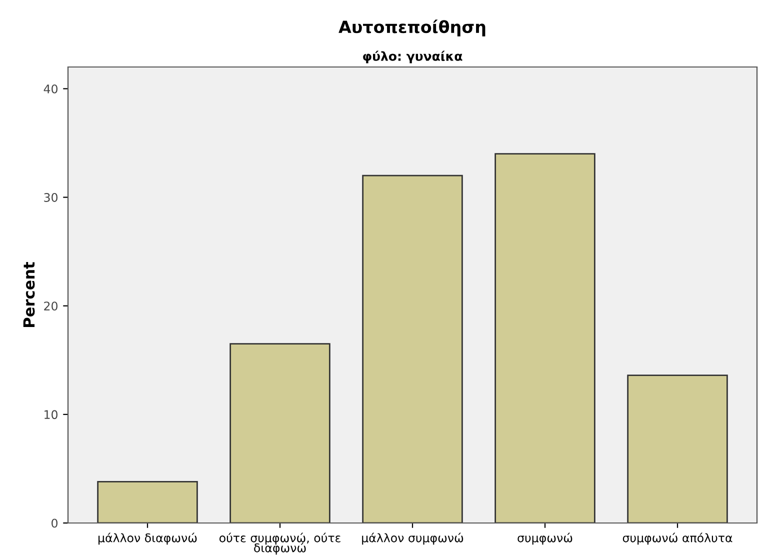 This screenshot has height=558, width=770. Describe the element at coordinates (412, 57) in the screenshot. I see `chart-subtitle: φύλο: γυναίκα` at that location.